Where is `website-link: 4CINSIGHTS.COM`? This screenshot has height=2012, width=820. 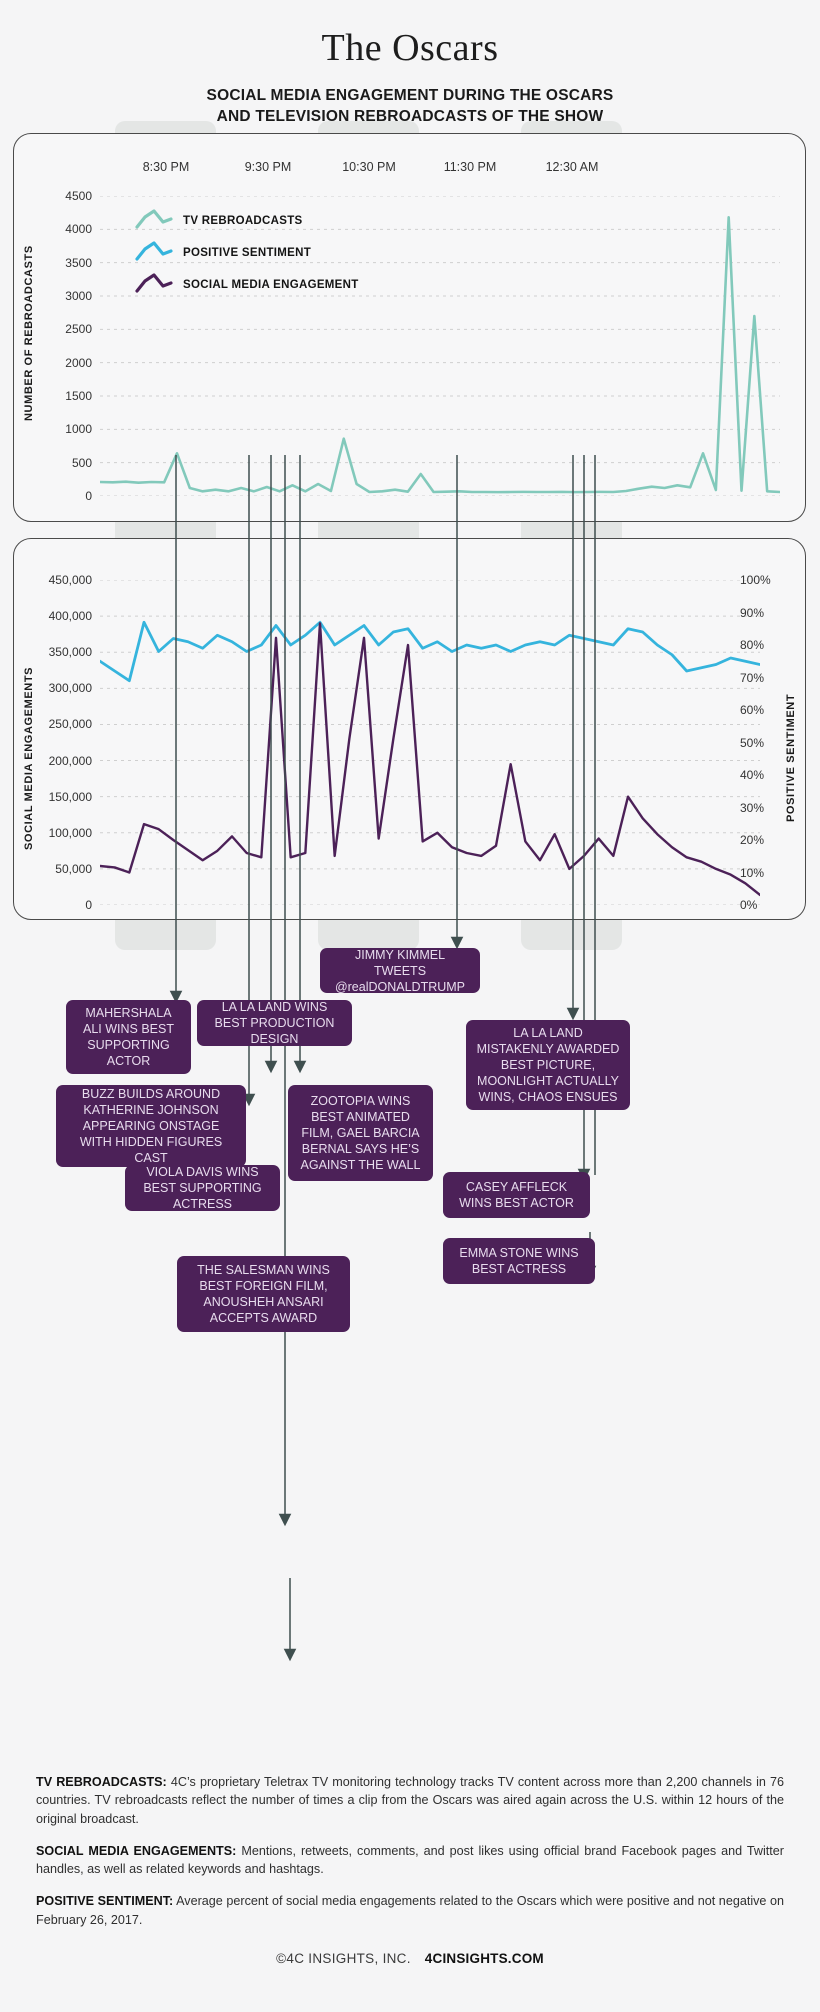 website-link: 4CINSIGHTS.COM is located at coordinates (484, 1958).